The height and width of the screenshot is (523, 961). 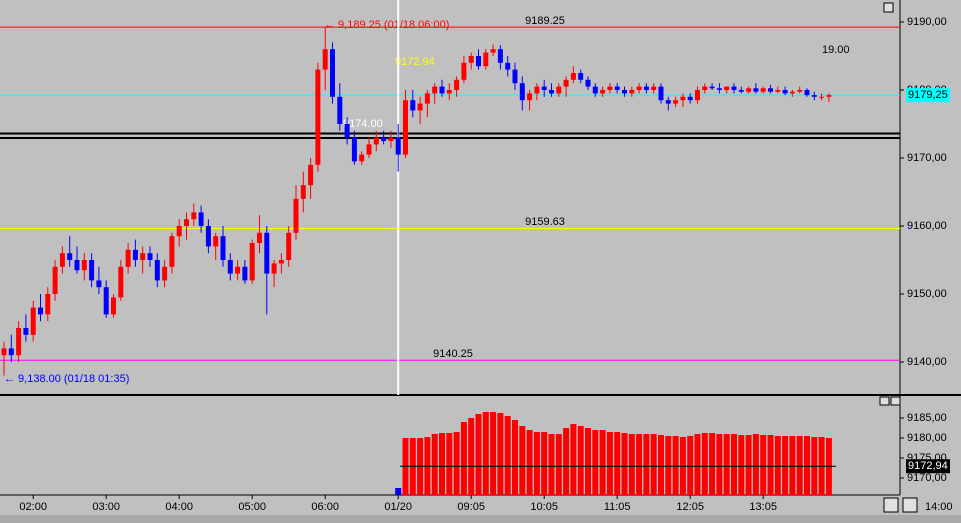 I want to click on y-tick-label: 9170,00, so click(x=927, y=158).